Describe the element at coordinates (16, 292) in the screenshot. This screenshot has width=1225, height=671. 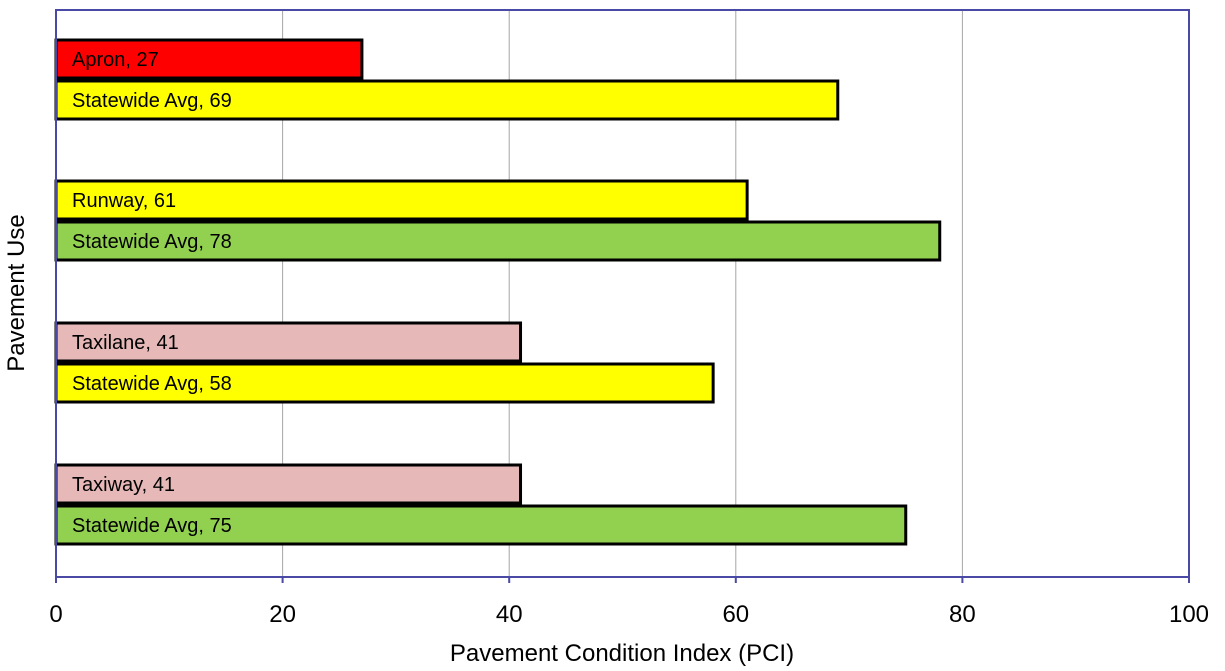
I see `y-axis-title: Pavement Use` at that location.